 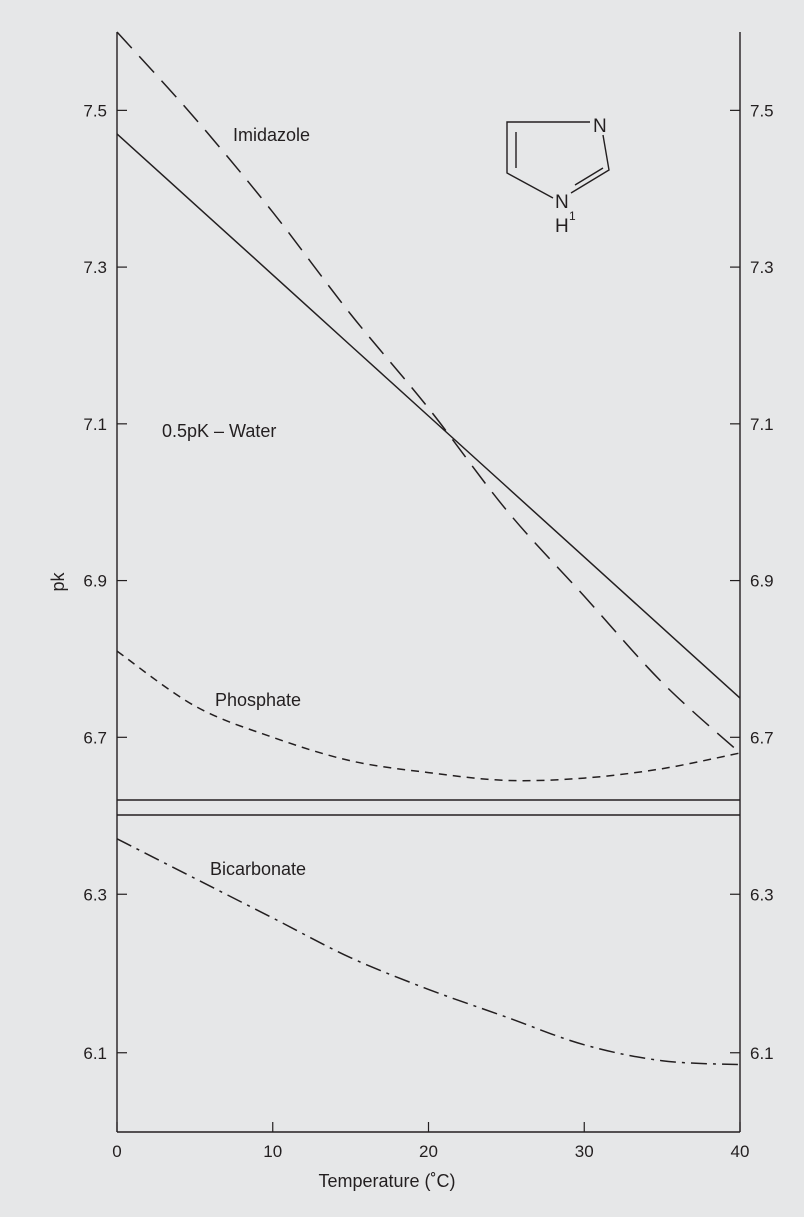 What do you see at coordinates (95, 894) in the screenshot?
I see `y-tick-label-left: 6.3` at bounding box center [95, 894].